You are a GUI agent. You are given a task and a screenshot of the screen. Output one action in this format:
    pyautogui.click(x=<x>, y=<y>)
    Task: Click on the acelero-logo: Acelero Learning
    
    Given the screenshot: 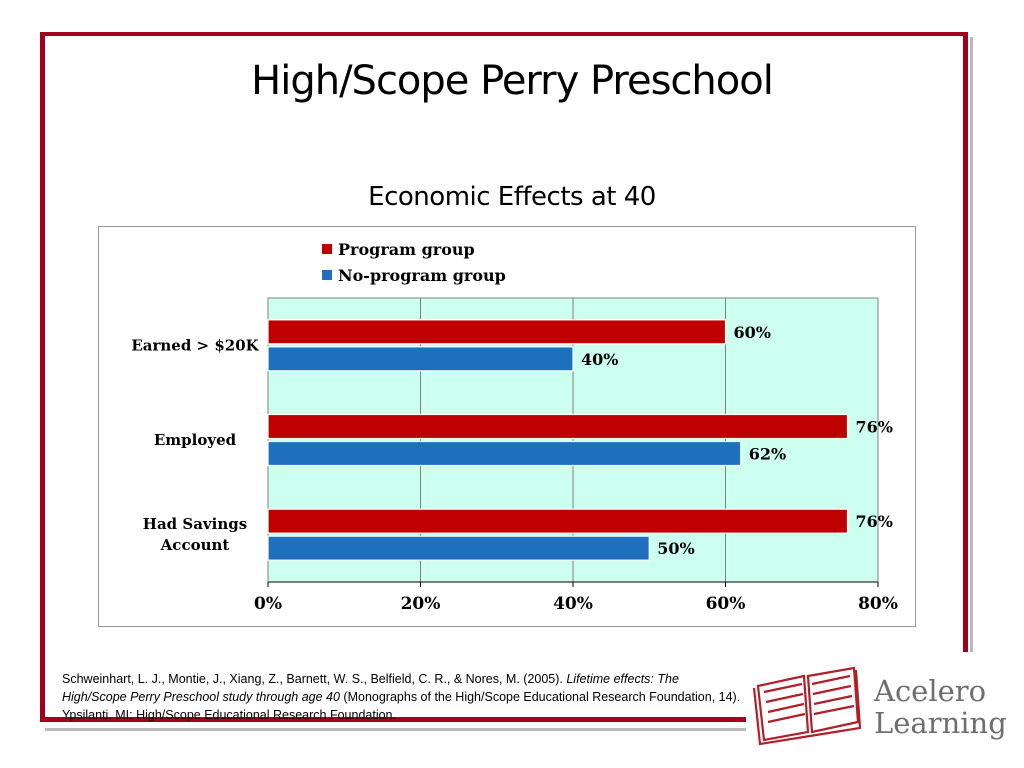 What is the action you would take?
    pyautogui.click(x=876, y=702)
    